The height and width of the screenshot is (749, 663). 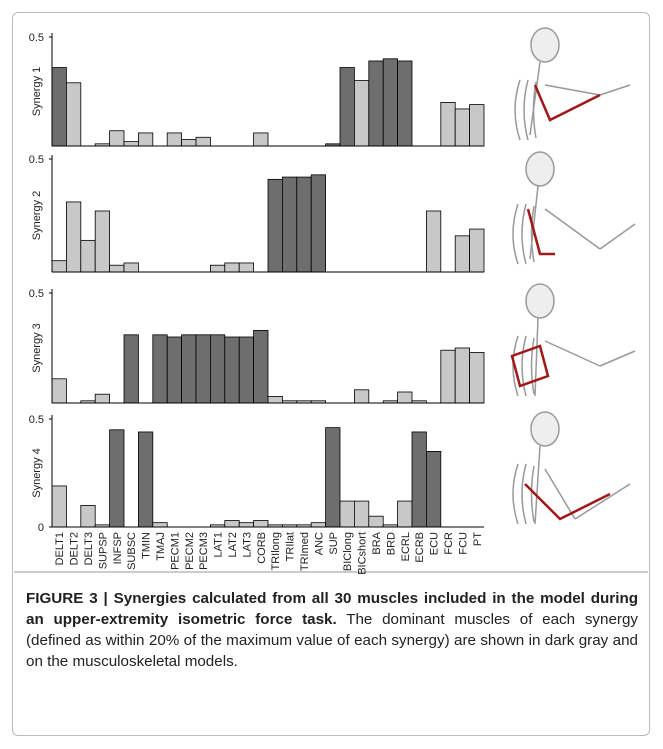 What do you see at coordinates (41, 528) in the screenshot?
I see `y-tick-label: 0` at bounding box center [41, 528].